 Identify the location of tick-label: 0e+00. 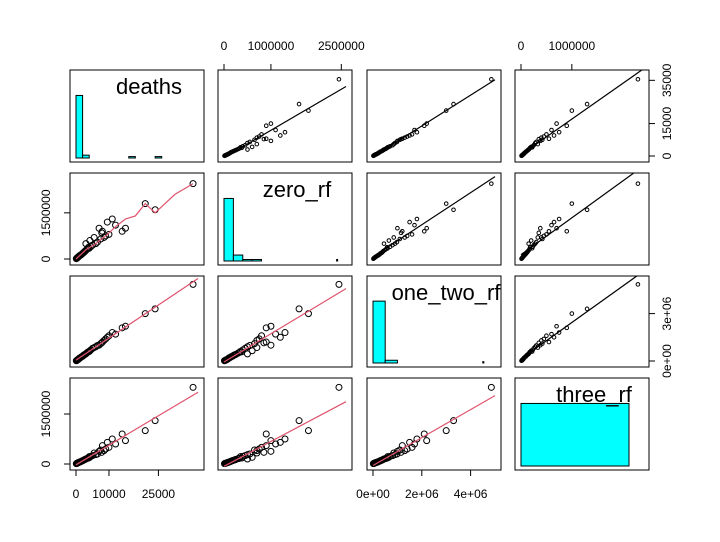
(373, 494).